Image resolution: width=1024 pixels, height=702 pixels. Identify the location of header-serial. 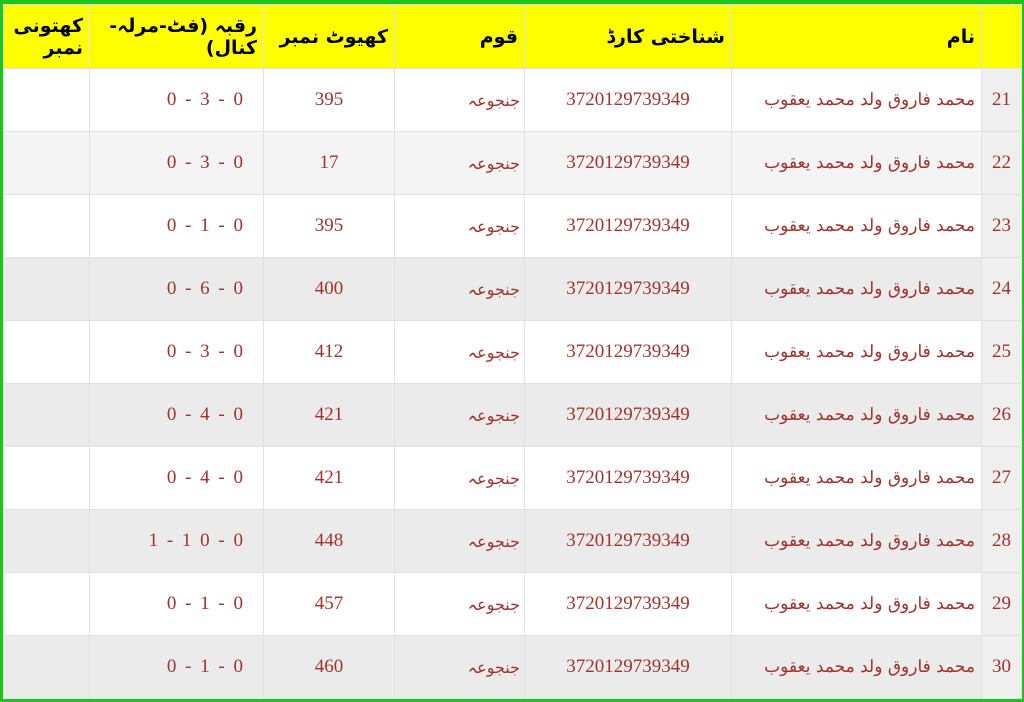
(1001, 36).